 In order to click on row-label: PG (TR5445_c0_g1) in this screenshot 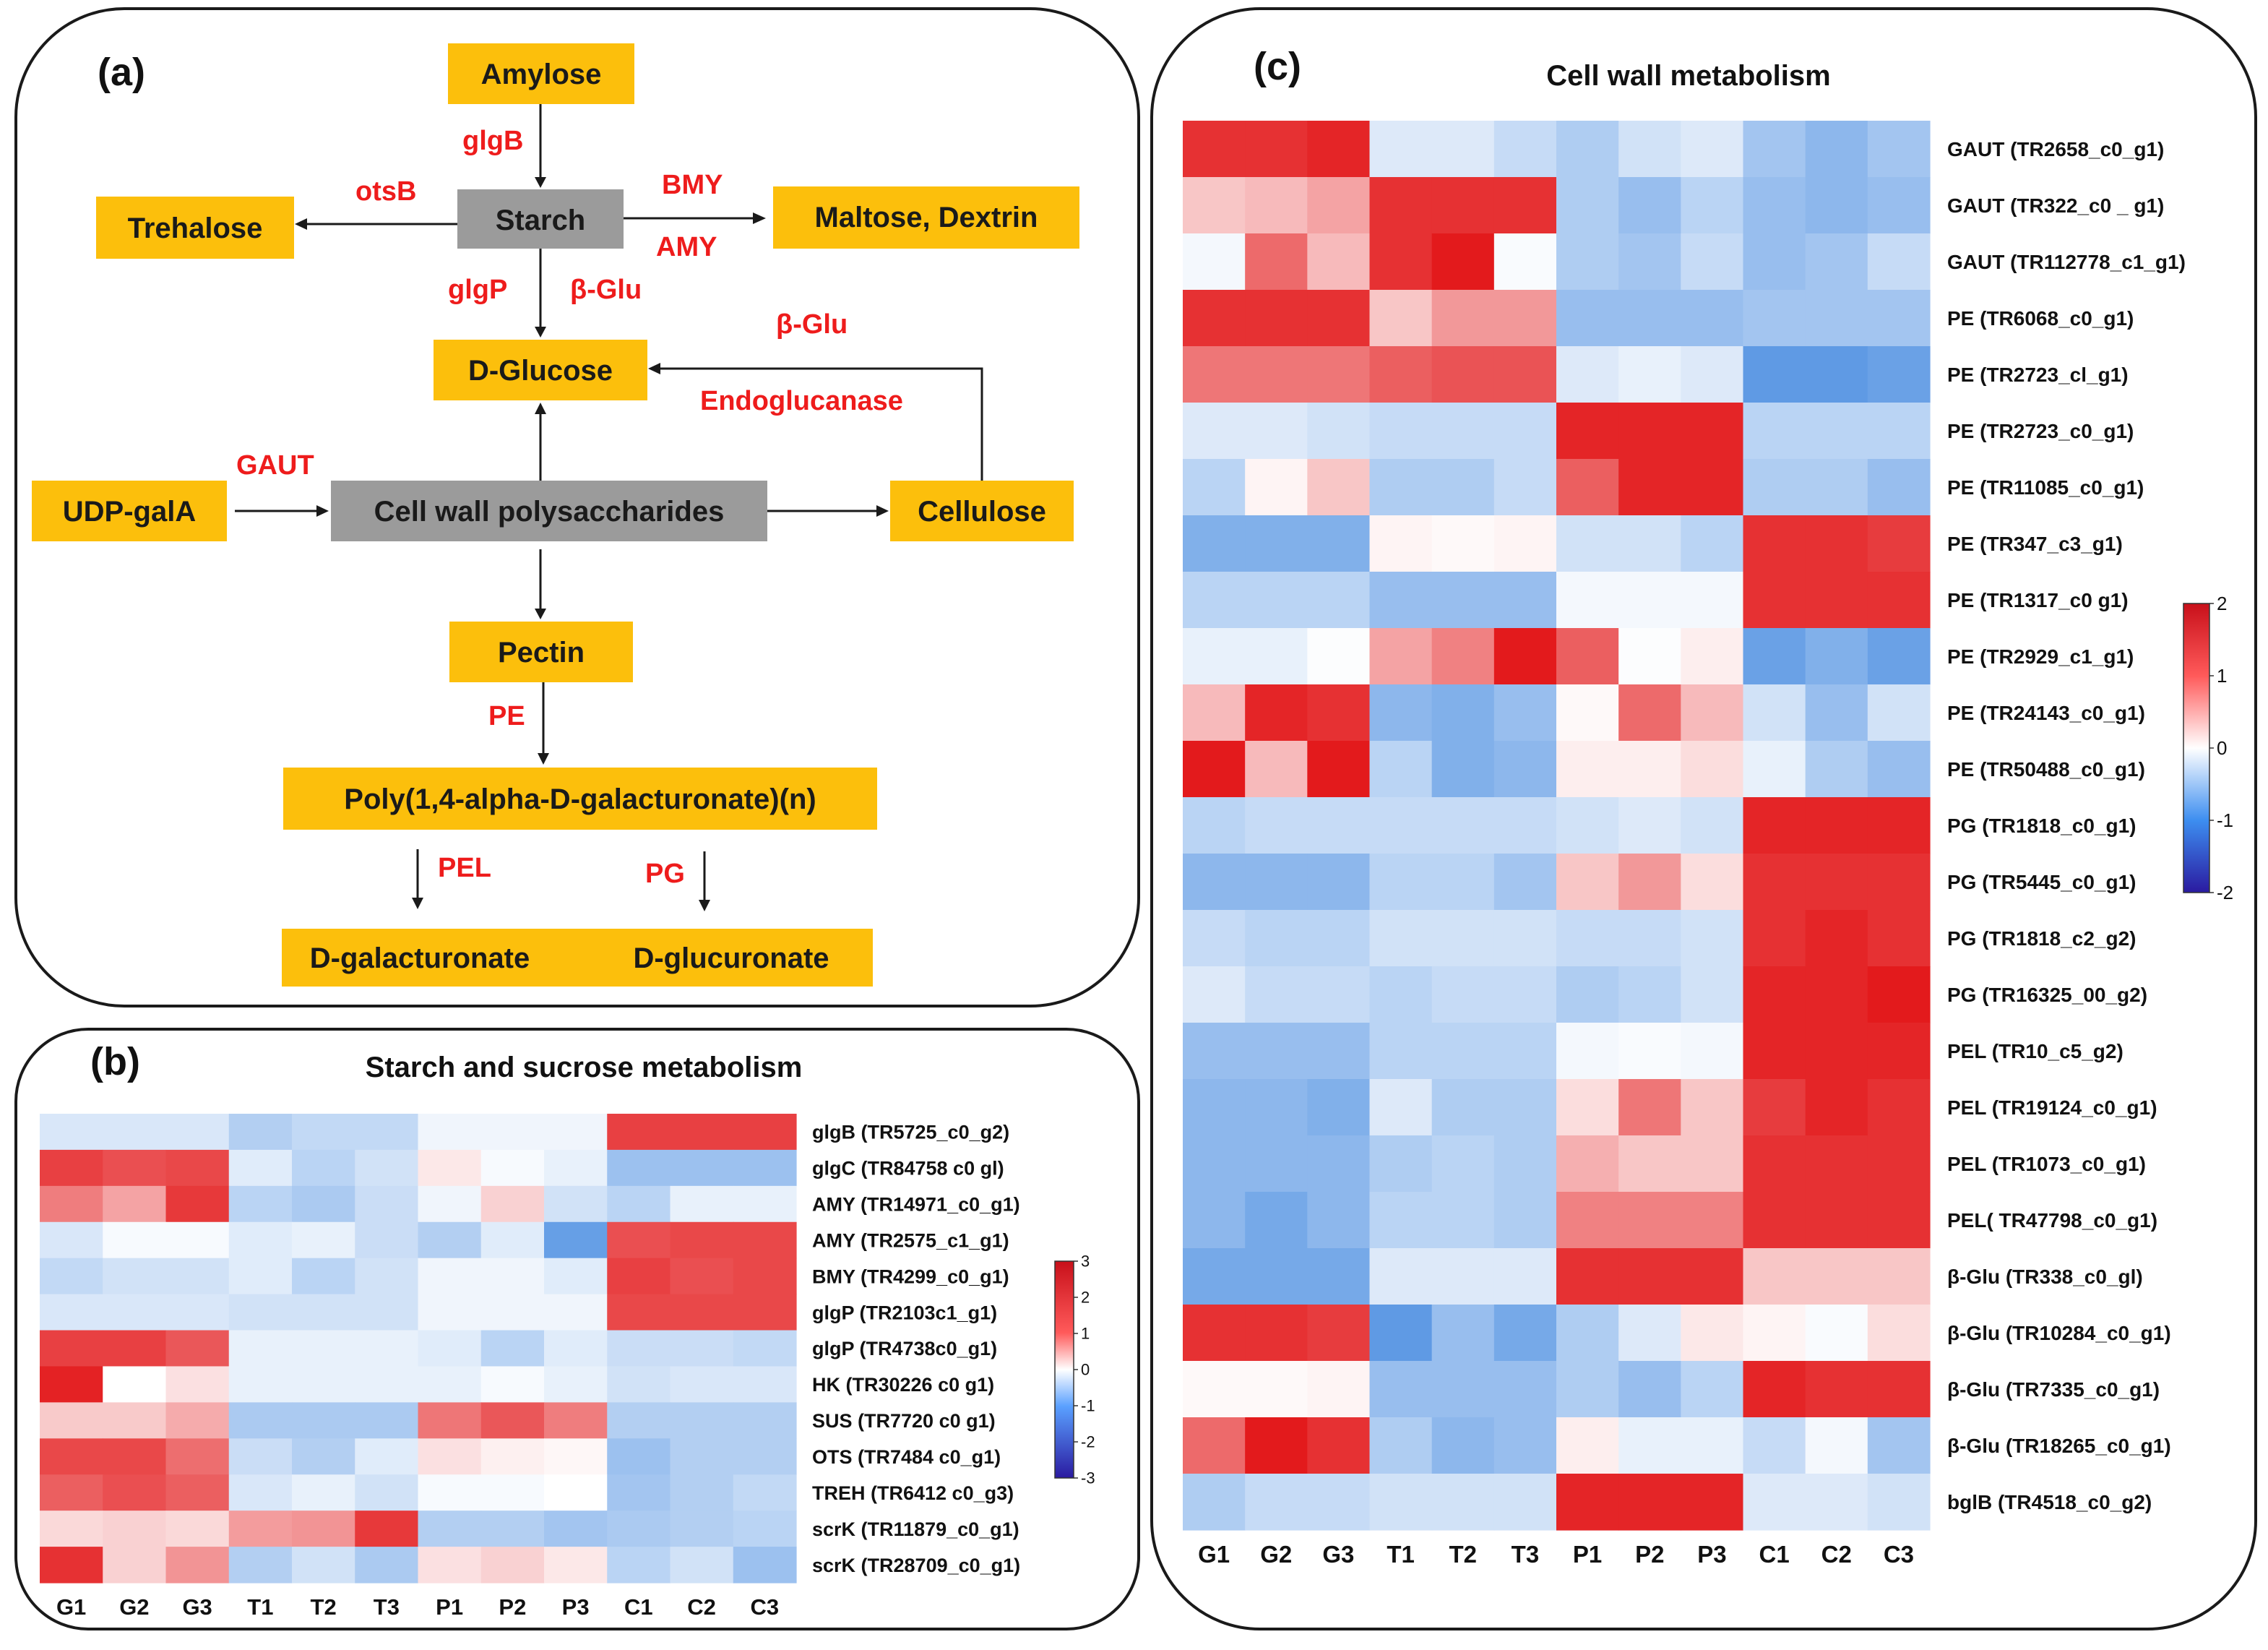, I will do `click(2041, 882)`.